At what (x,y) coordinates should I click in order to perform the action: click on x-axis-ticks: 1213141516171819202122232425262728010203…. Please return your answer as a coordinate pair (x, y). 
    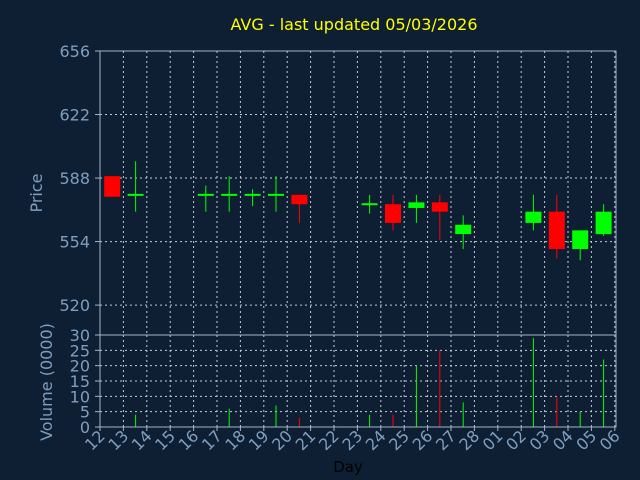
    Looking at the image, I should click on (352, 440).